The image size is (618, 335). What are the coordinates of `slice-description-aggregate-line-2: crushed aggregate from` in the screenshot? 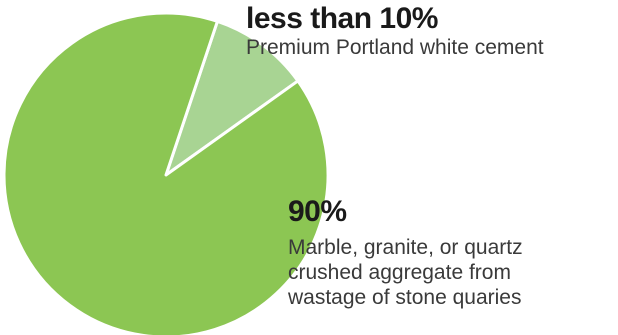 It's located at (399, 272).